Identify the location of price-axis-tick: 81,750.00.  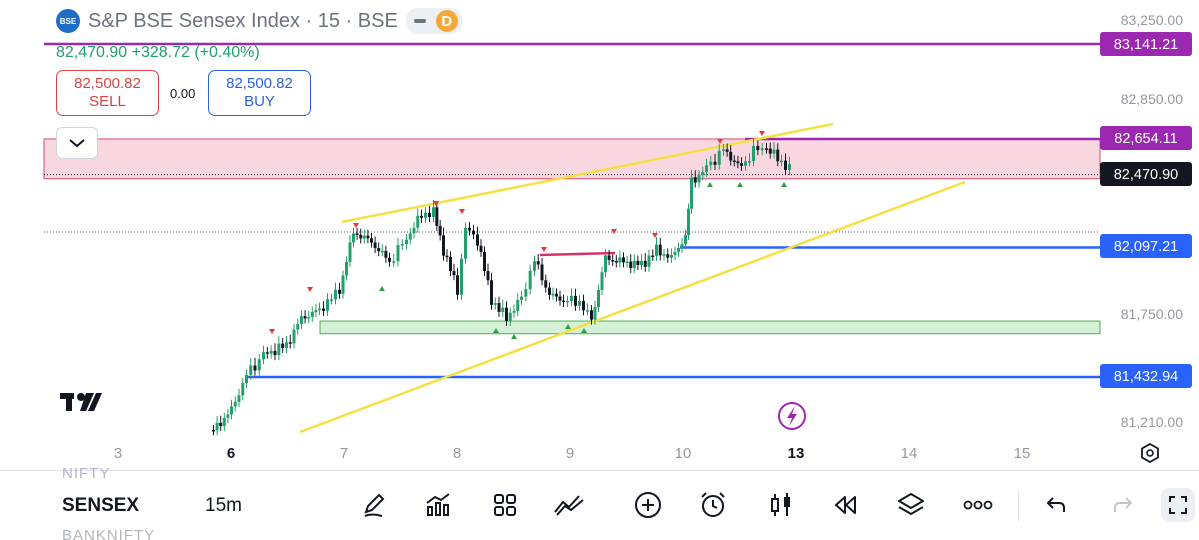
(1152, 314).